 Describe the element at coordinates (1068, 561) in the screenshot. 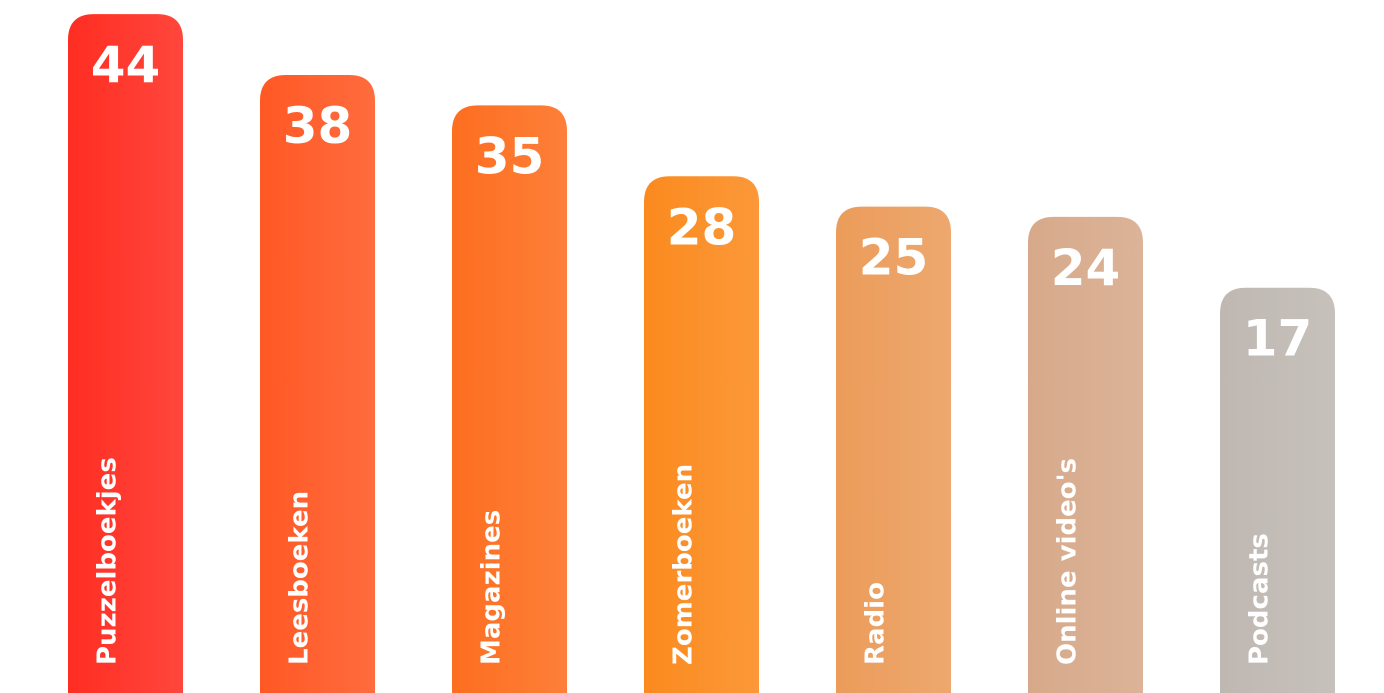

I see `category-label: Online video's` at that location.